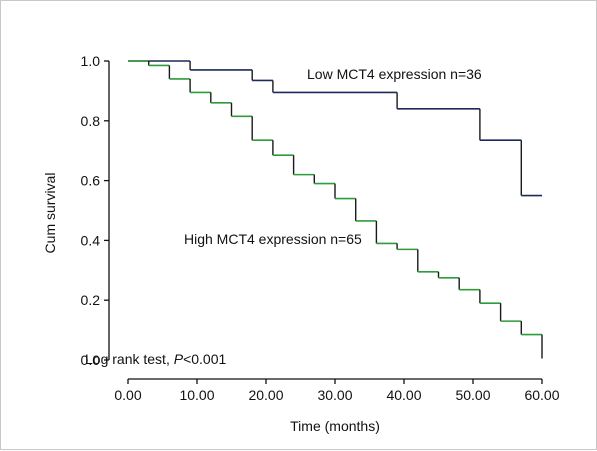 Image resolution: width=597 pixels, height=451 pixels. Describe the element at coordinates (179, 359) in the screenshot. I see `log-rank-p: P` at that location.